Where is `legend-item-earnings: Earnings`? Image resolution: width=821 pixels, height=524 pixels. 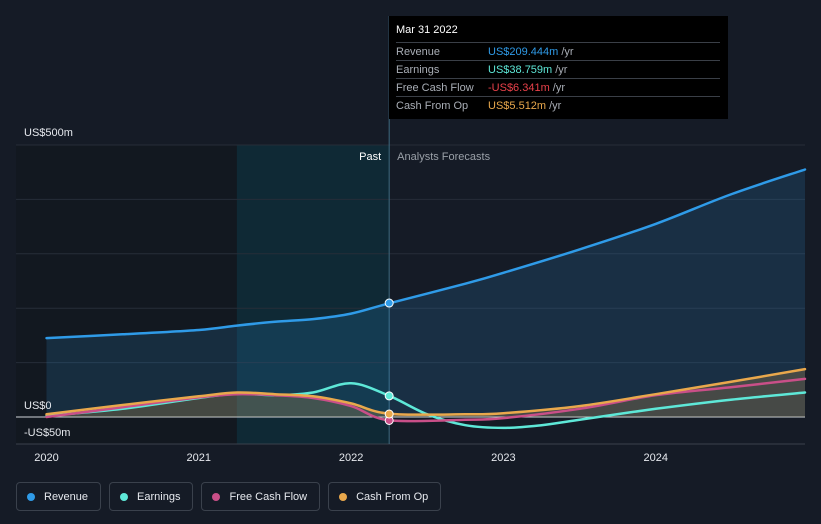 legend-item-earnings: Earnings is located at coordinates (151, 496).